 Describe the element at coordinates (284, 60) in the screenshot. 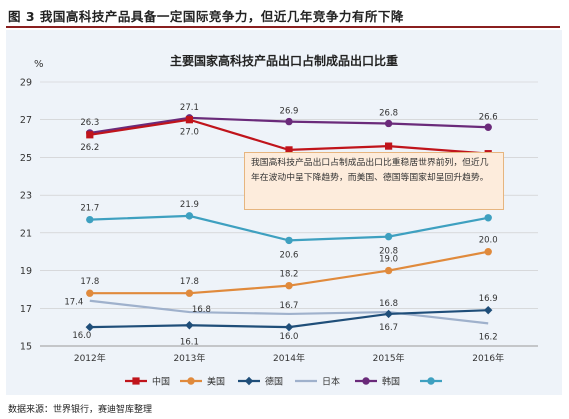

I see `chart-title: 主要国家高科技产品出口占制成品出口比重` at that location.